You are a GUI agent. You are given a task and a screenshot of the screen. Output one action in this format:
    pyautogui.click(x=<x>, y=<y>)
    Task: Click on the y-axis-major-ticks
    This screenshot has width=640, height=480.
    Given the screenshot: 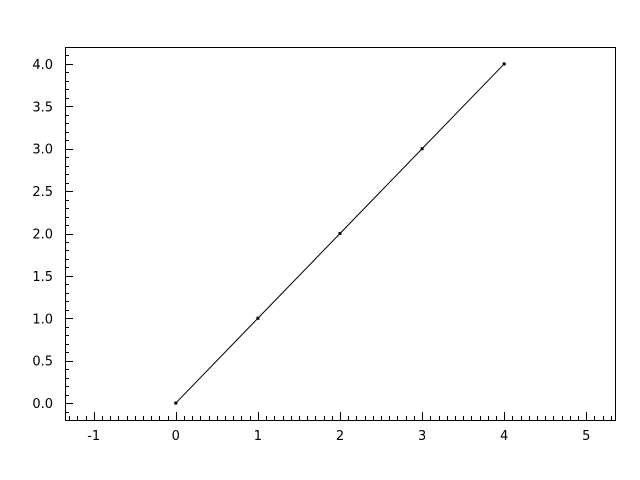 What is the action you would take?
    pyautogui.click(x=69, y=234)
    